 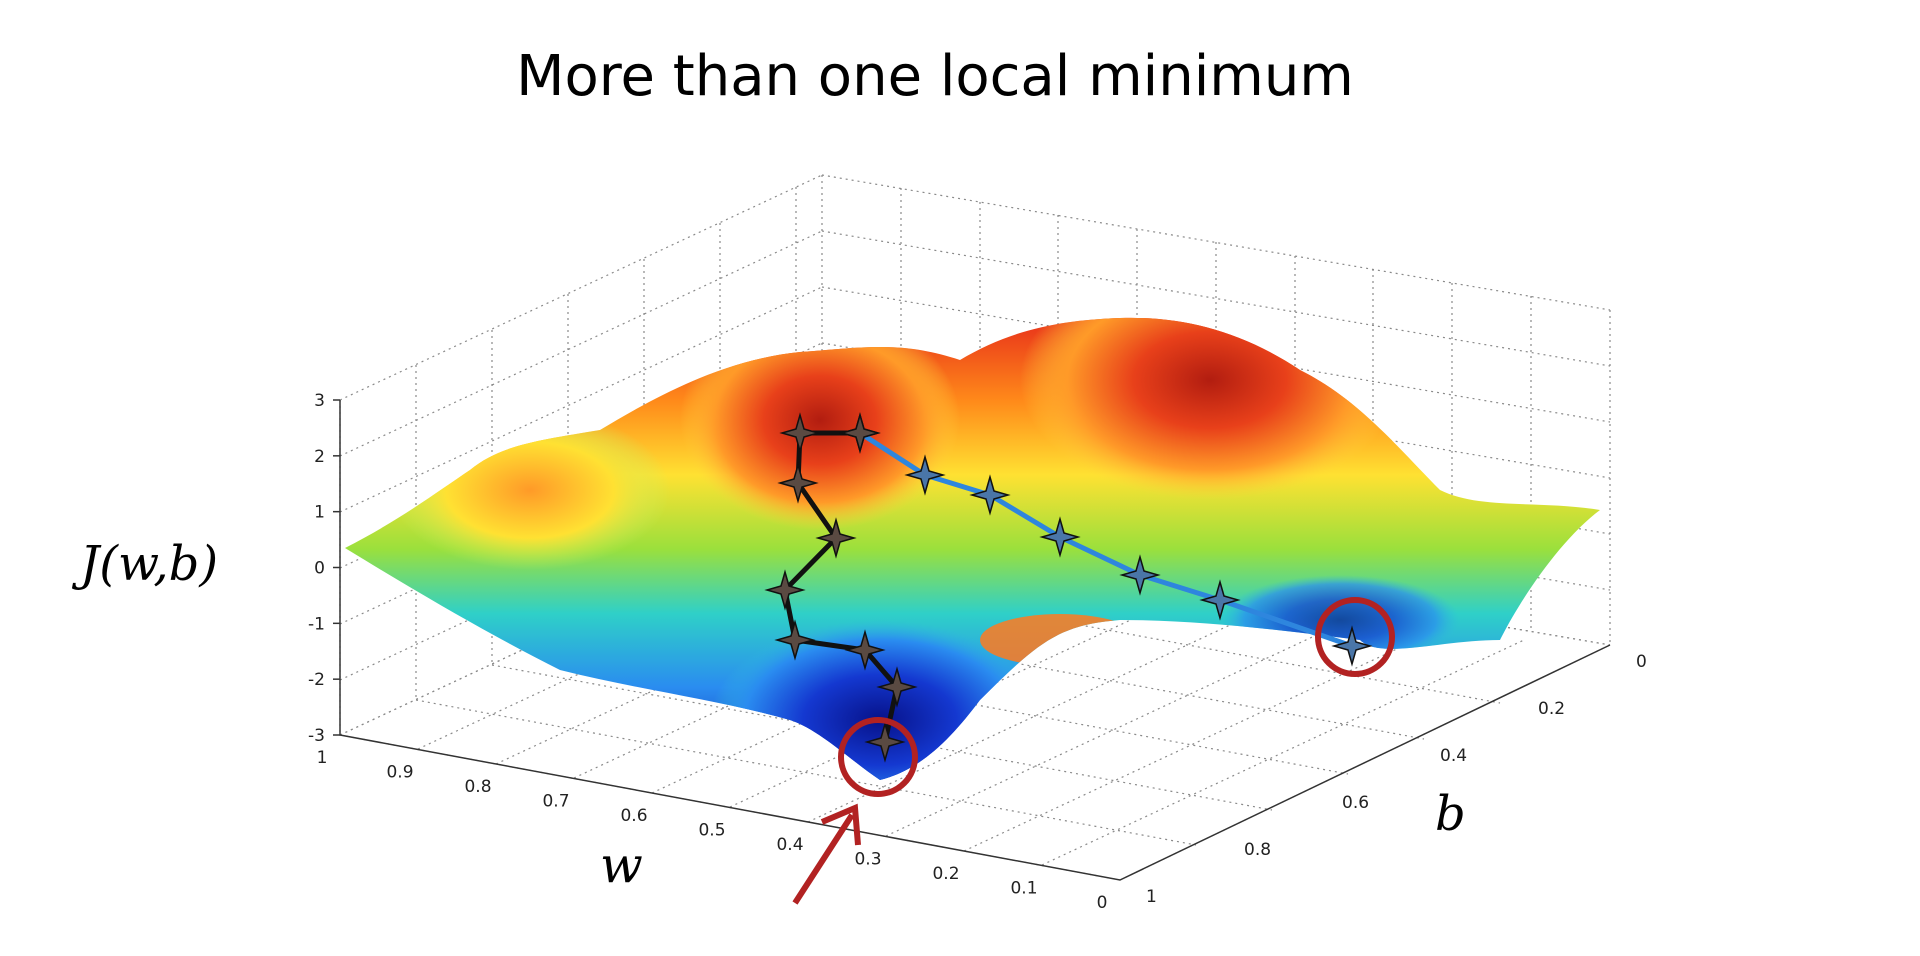 I want to click on z-axis-ticks: -3 -2 -1 0 1 2 3, so click(x=324, y=568).